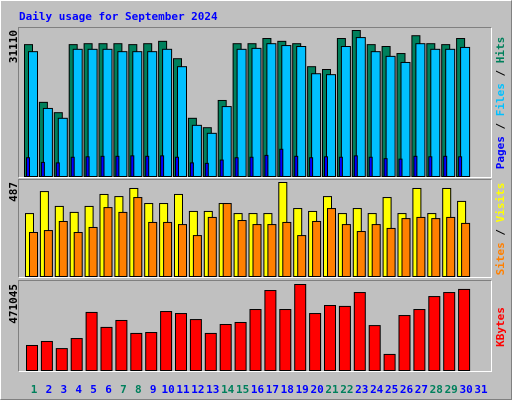 Image resolution: width=512 pixels, height=400 pixels. What do you see at coordinates (123, 389) in the screenshot?
I see `x-tick-label: 7` at bounding box center [123, 389].